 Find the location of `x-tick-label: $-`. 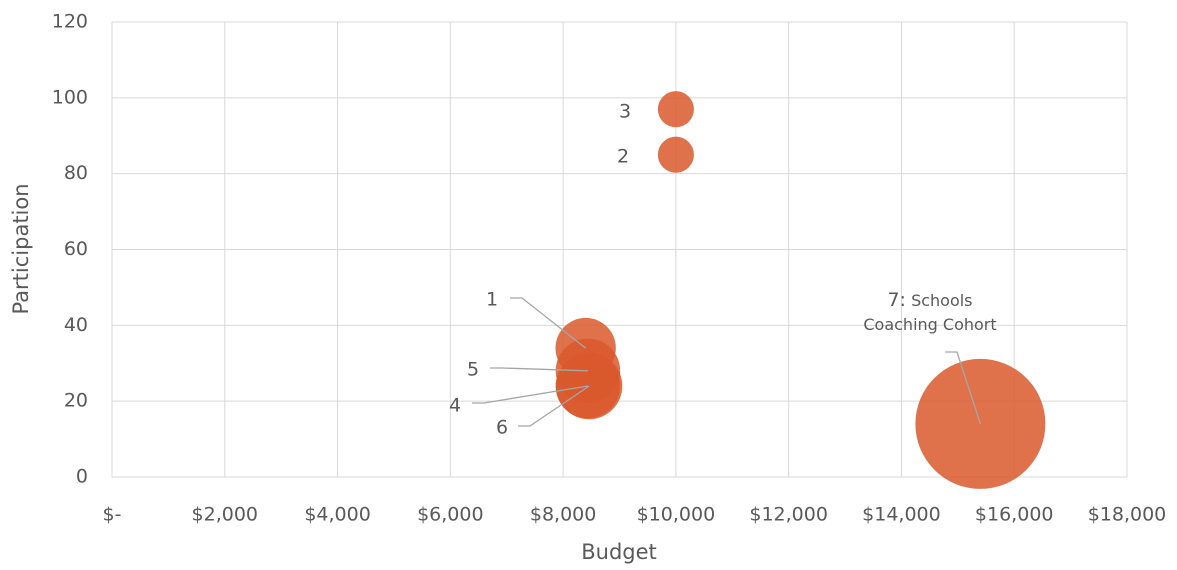

x-tick-label: $- is located at coordinates (112, 515).